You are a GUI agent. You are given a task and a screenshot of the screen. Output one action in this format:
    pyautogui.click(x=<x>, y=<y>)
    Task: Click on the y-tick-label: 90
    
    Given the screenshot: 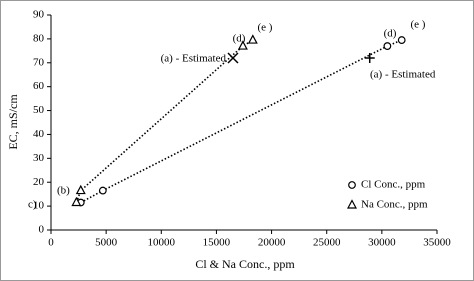 What is the action you would take?
    pyautogui.click(x=39, y=15)
    